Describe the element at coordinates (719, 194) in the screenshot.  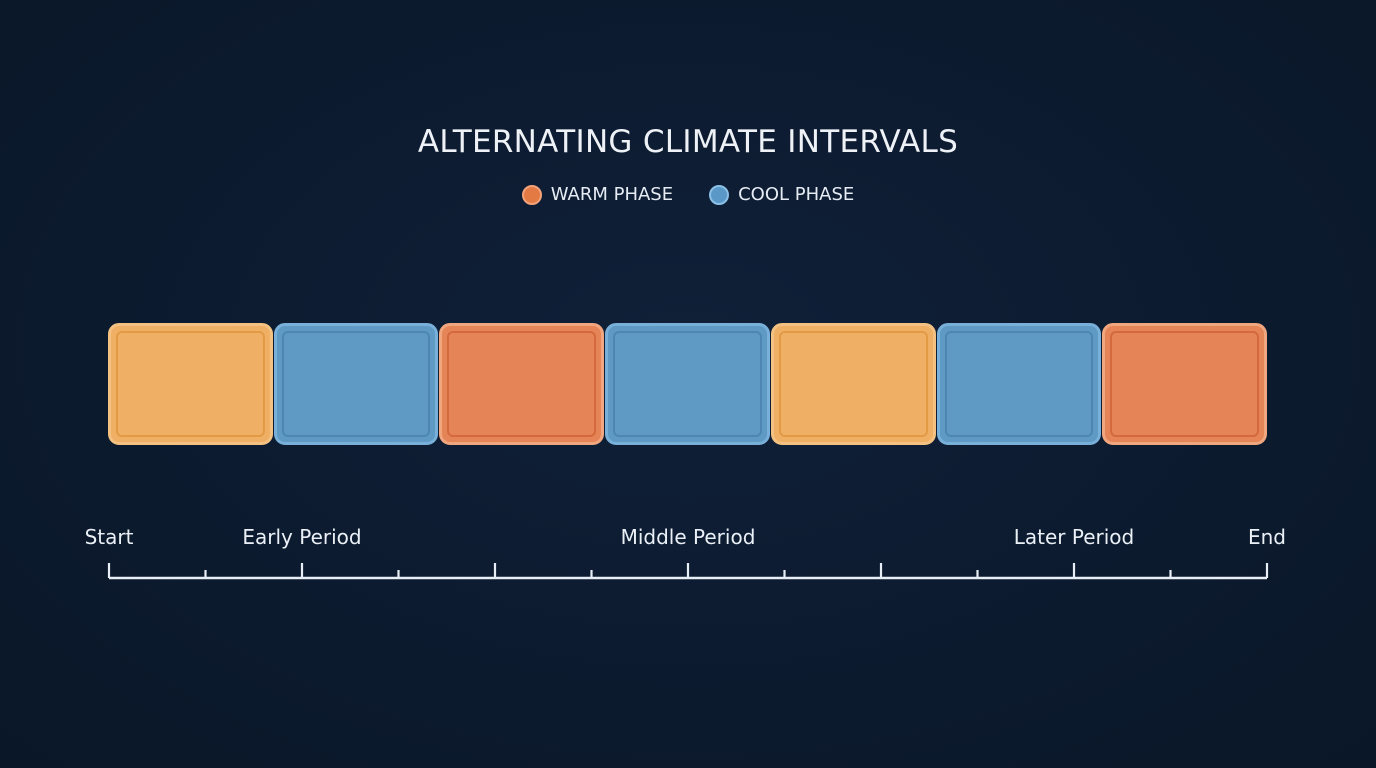
I see `cool-phase-dot-icon` at that location.